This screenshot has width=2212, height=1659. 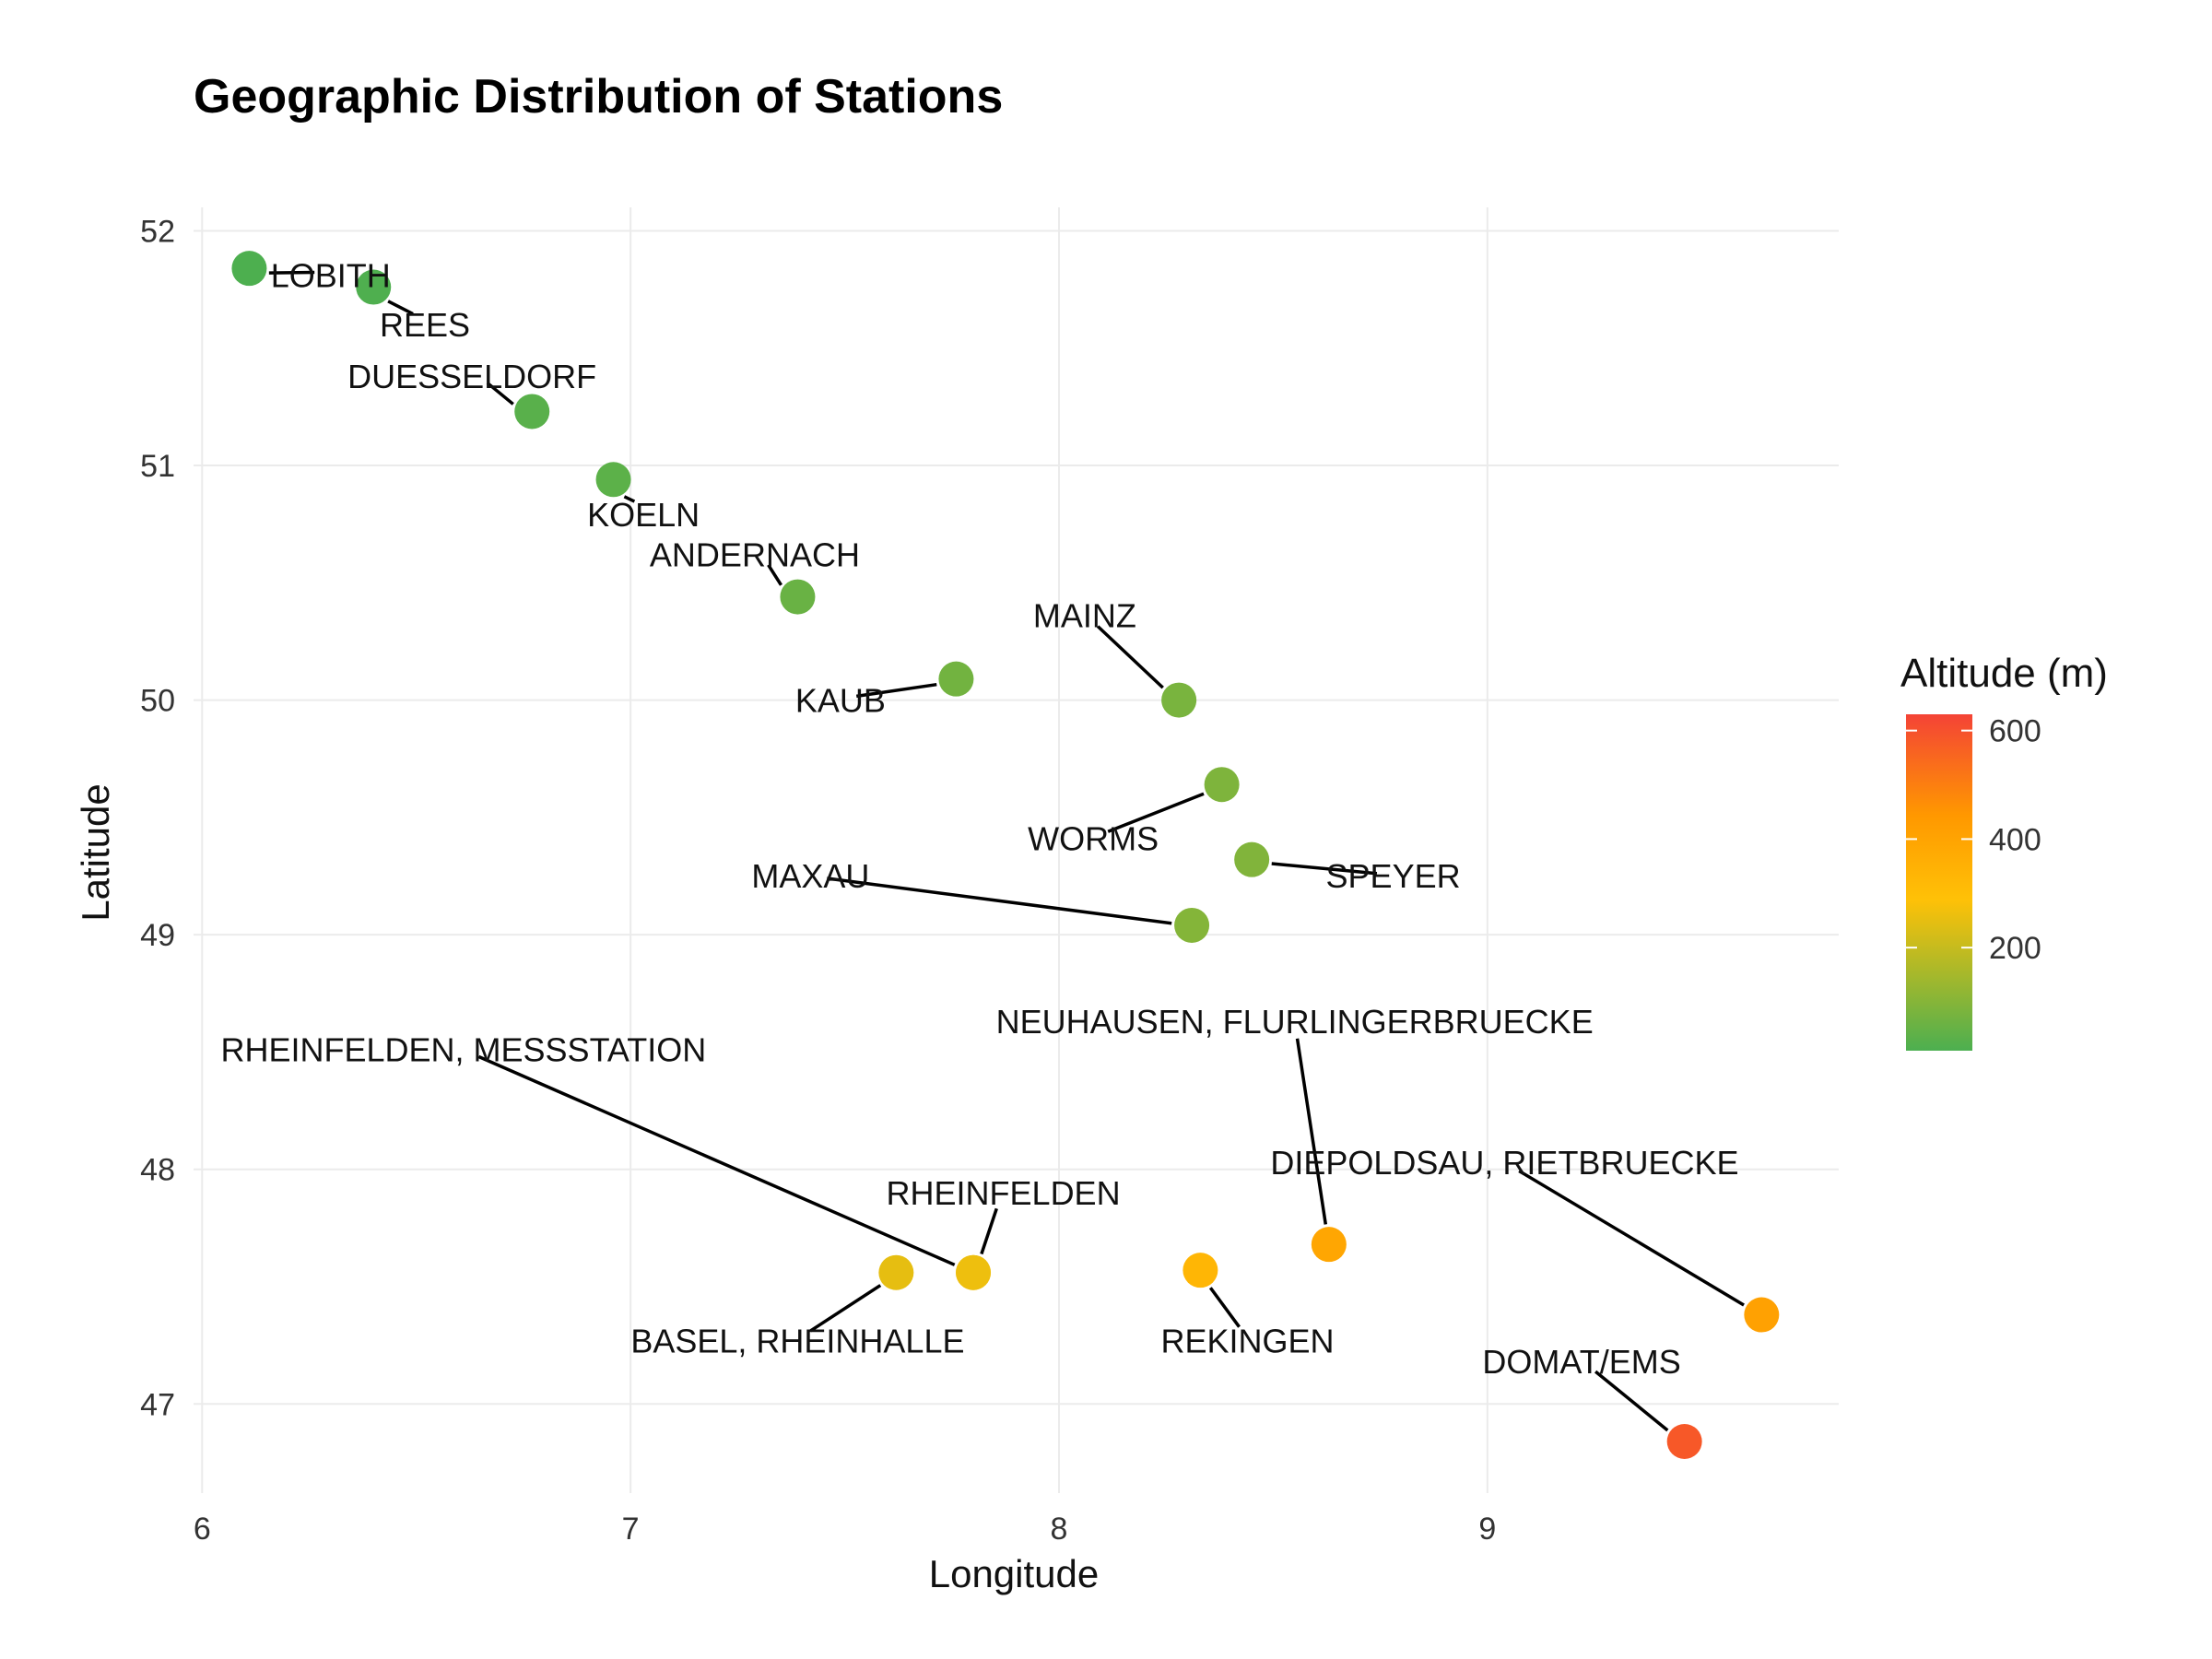 What do you see at coordinates (643, 515) in the screenshot?
I see `station-label: KOELN` at bounding box center [643, 515].